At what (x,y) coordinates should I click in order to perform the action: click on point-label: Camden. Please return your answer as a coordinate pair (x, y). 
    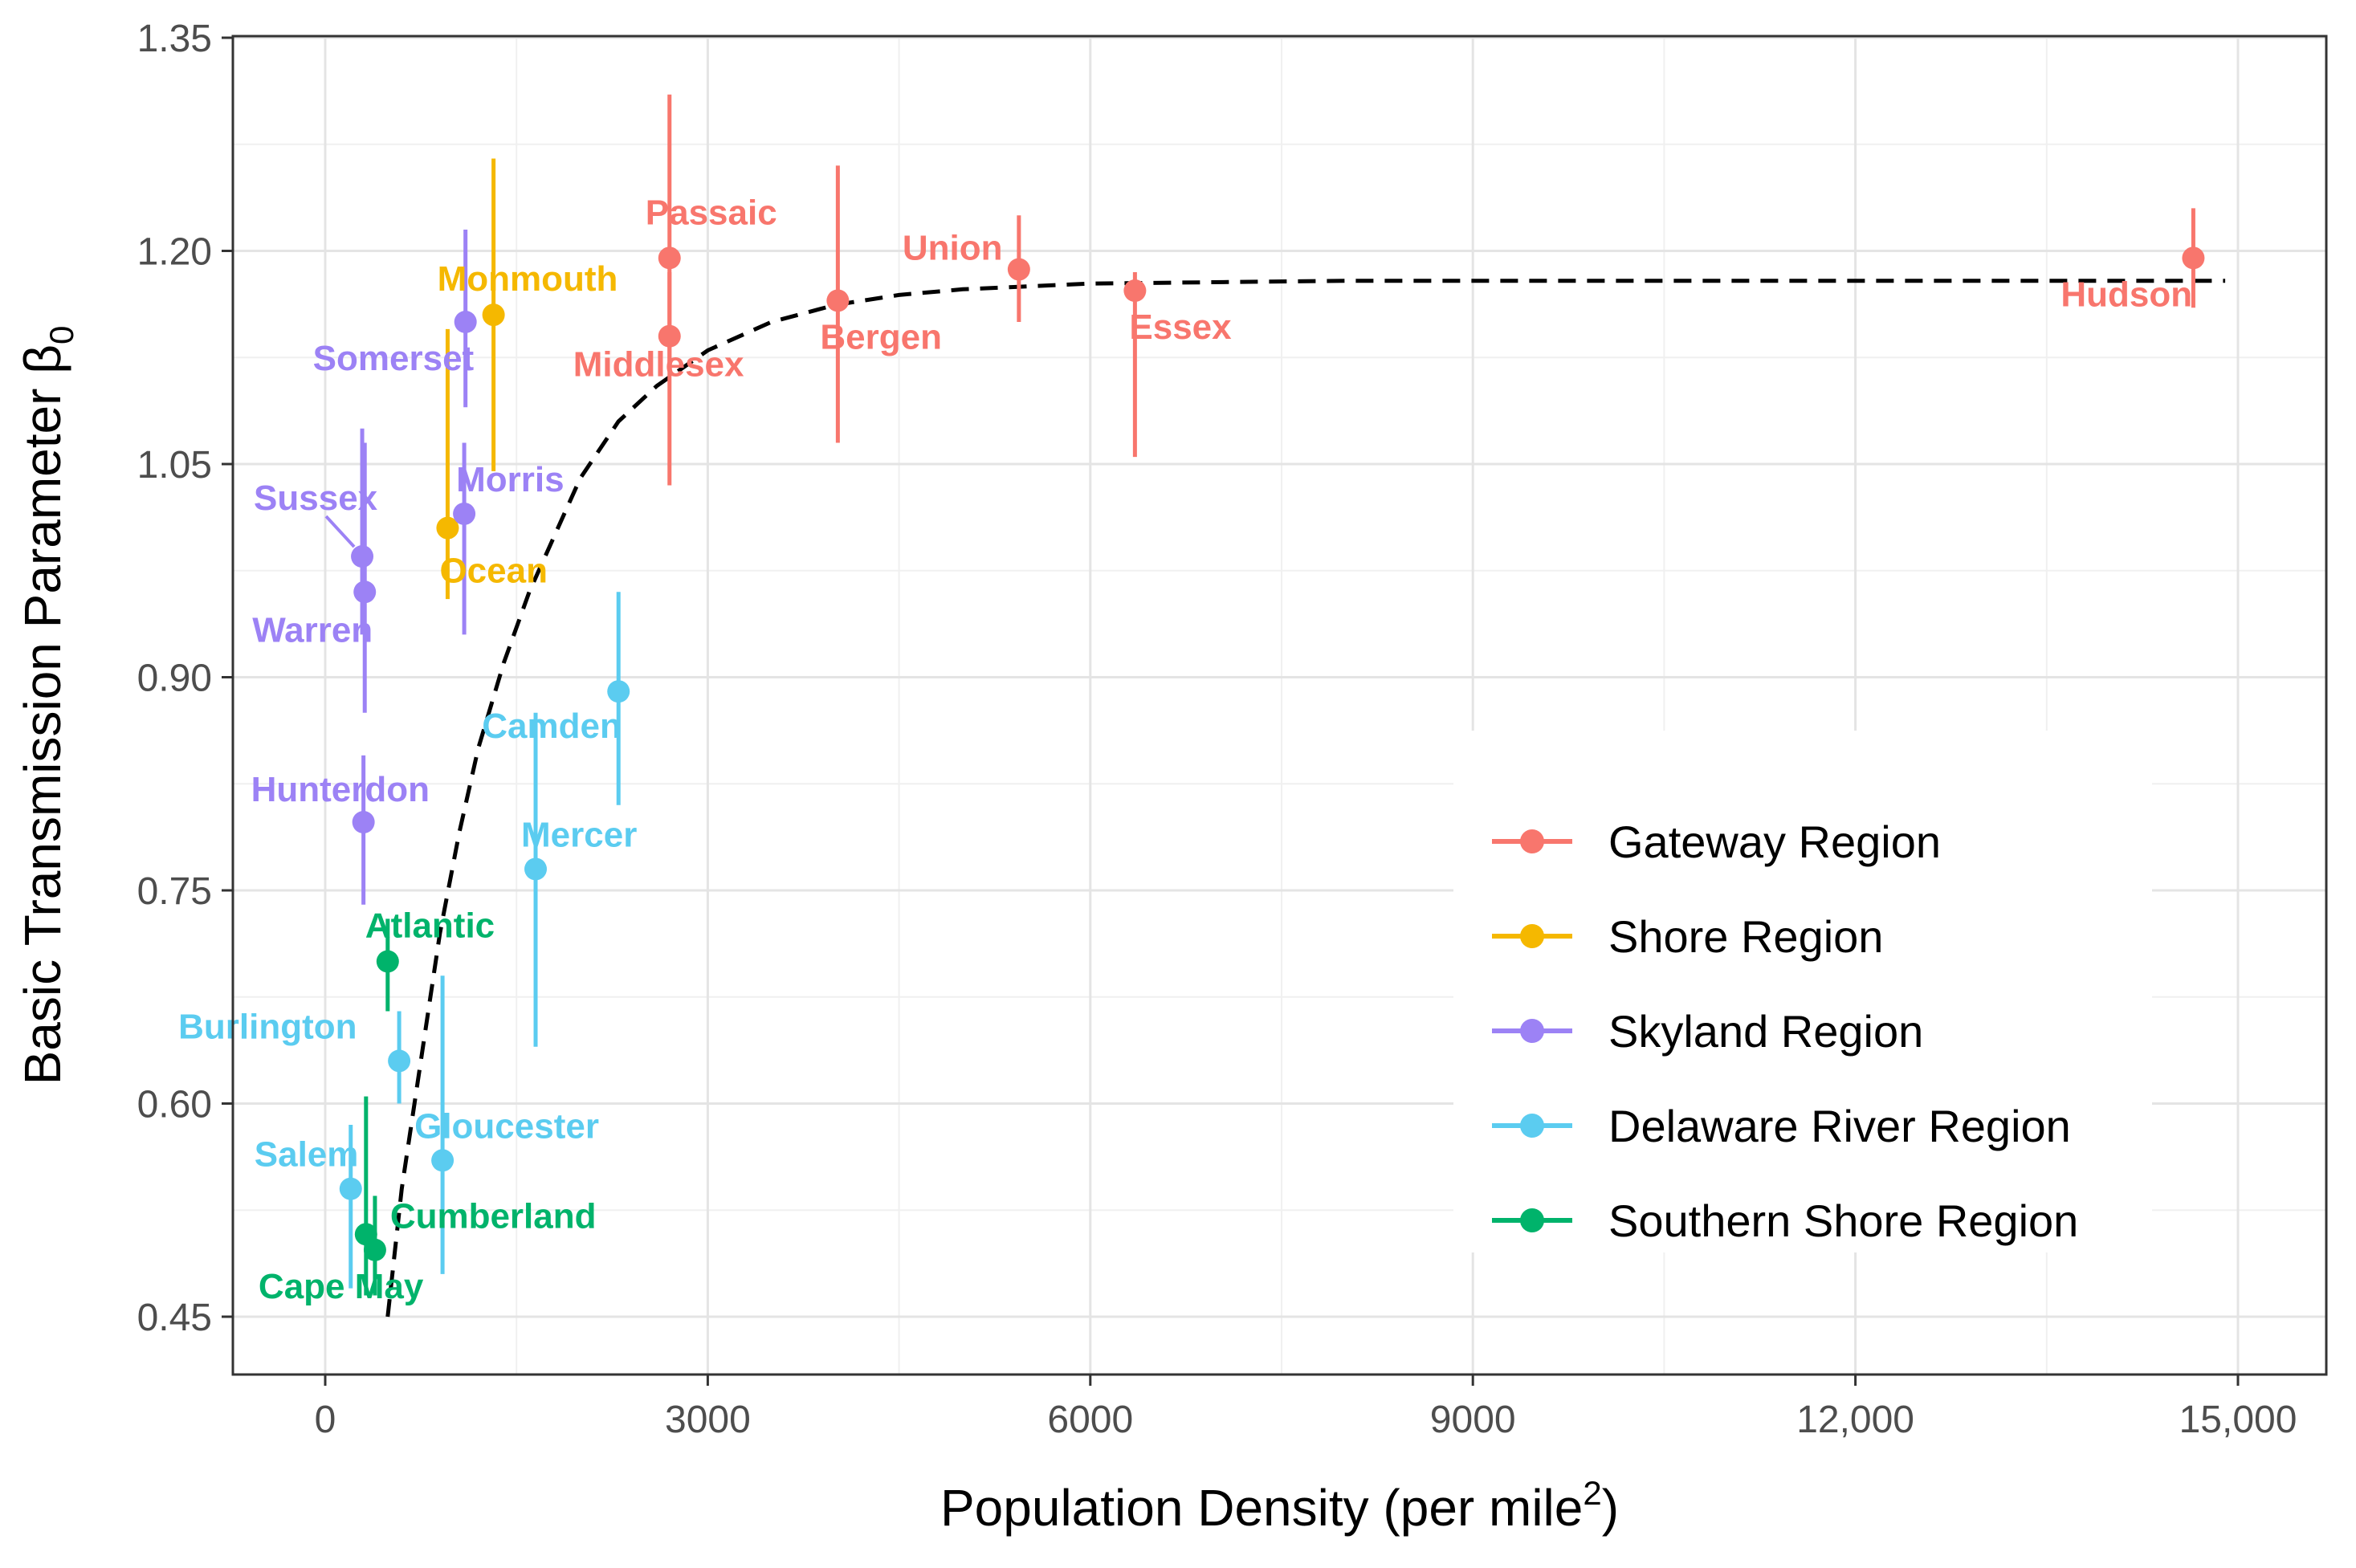
    Looking at the image, I should click on (552, 726).